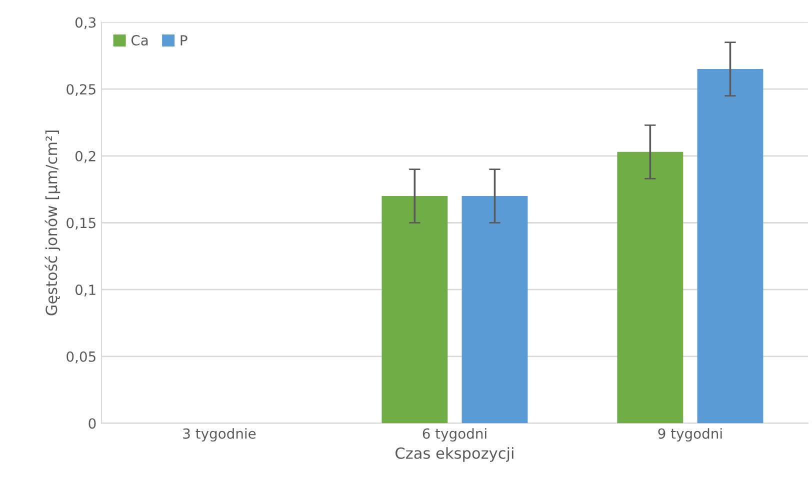  What do you see at coordinates (52, 223) in the screenshot?
I see `y-axis-title: Gęstość jonów [µm/cm²]` at bounding box center [52, 223].